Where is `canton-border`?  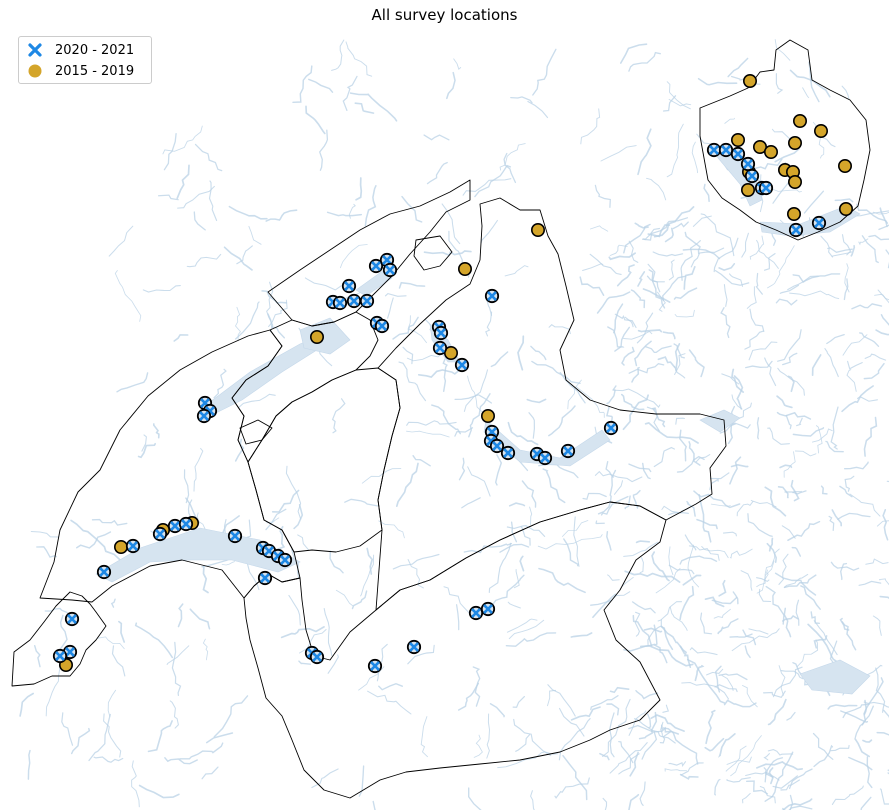
canton-border is located at coordinates (305, 387).